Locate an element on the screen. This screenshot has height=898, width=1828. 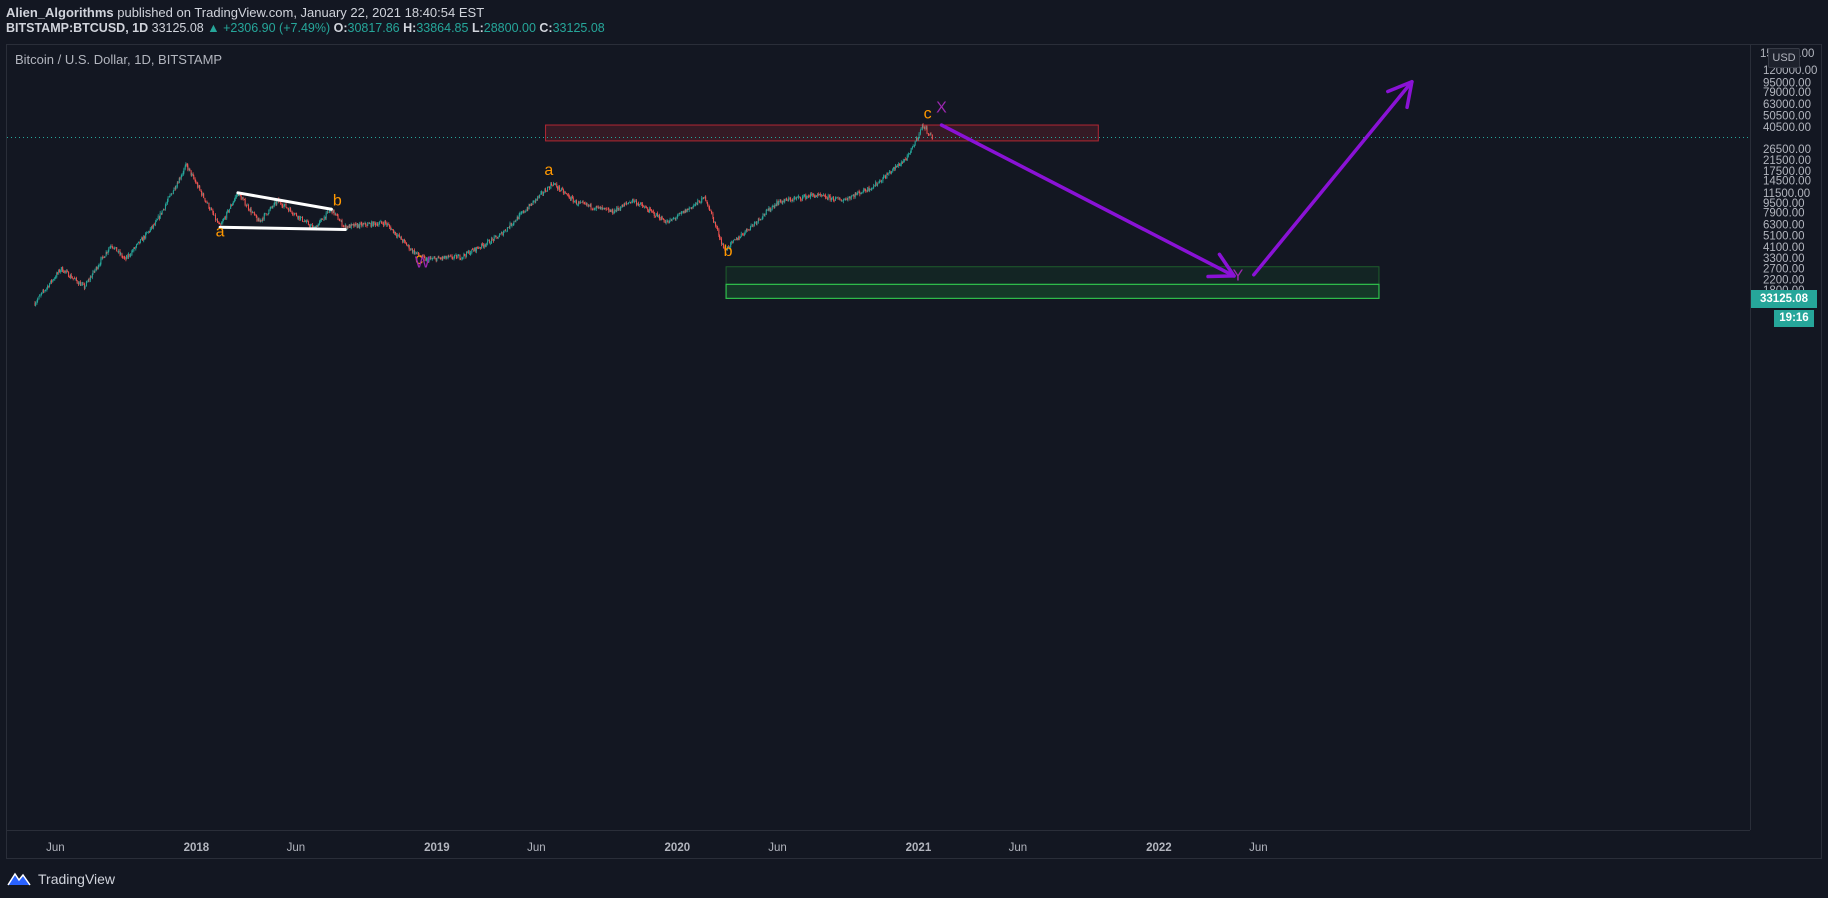
author-name: Alien_Algorithms is located at coordinates (60, 12).